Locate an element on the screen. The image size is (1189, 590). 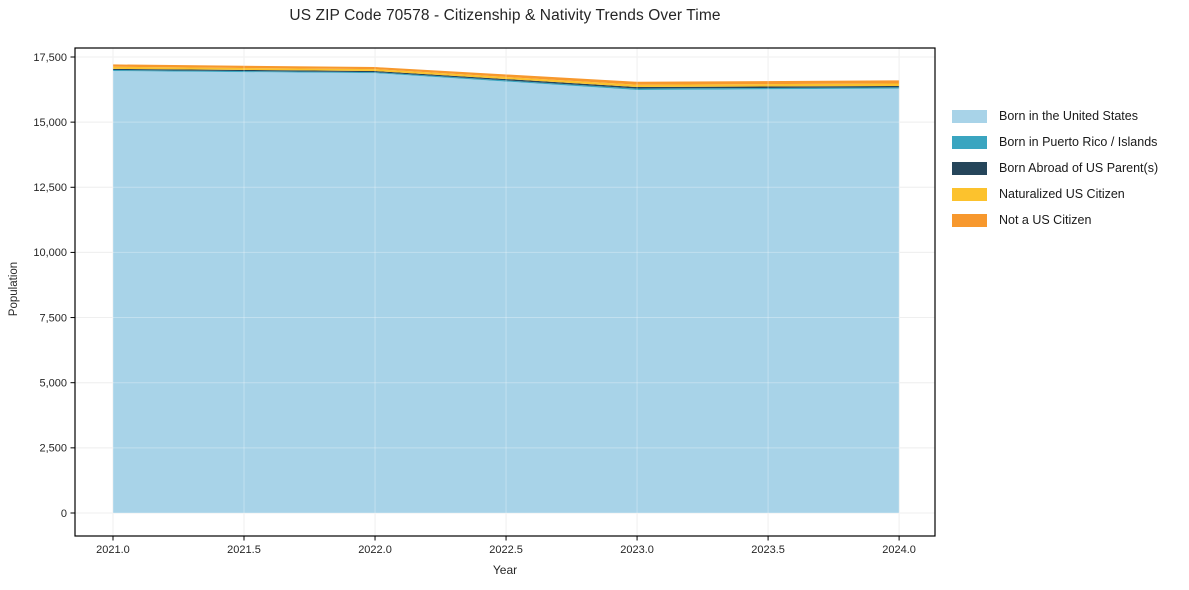
x-tick-label: 2021.0 is located at coordinates (113, 550).